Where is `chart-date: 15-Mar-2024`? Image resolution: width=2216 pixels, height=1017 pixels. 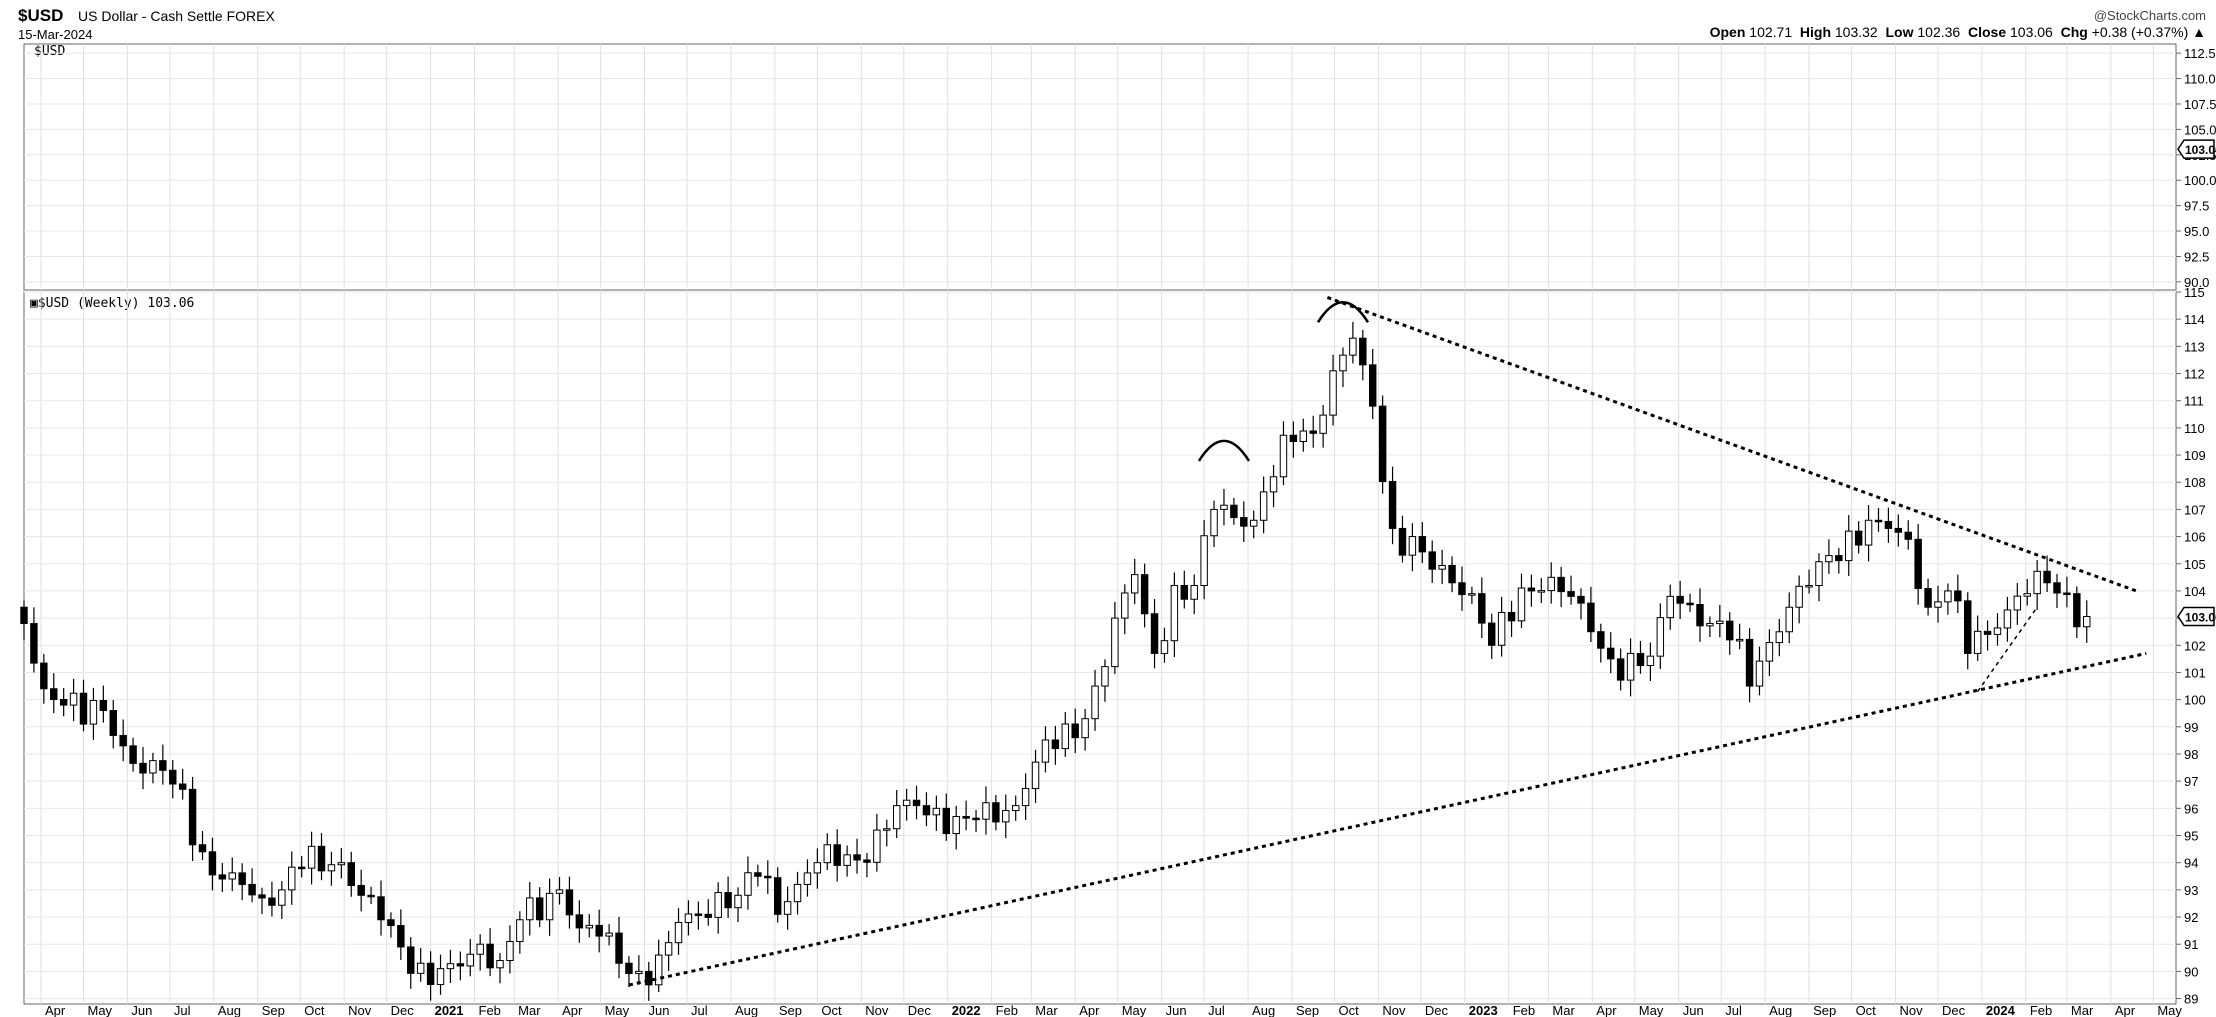
chart-date: 15-Mar-2024 is located at coordinates (55, 34).